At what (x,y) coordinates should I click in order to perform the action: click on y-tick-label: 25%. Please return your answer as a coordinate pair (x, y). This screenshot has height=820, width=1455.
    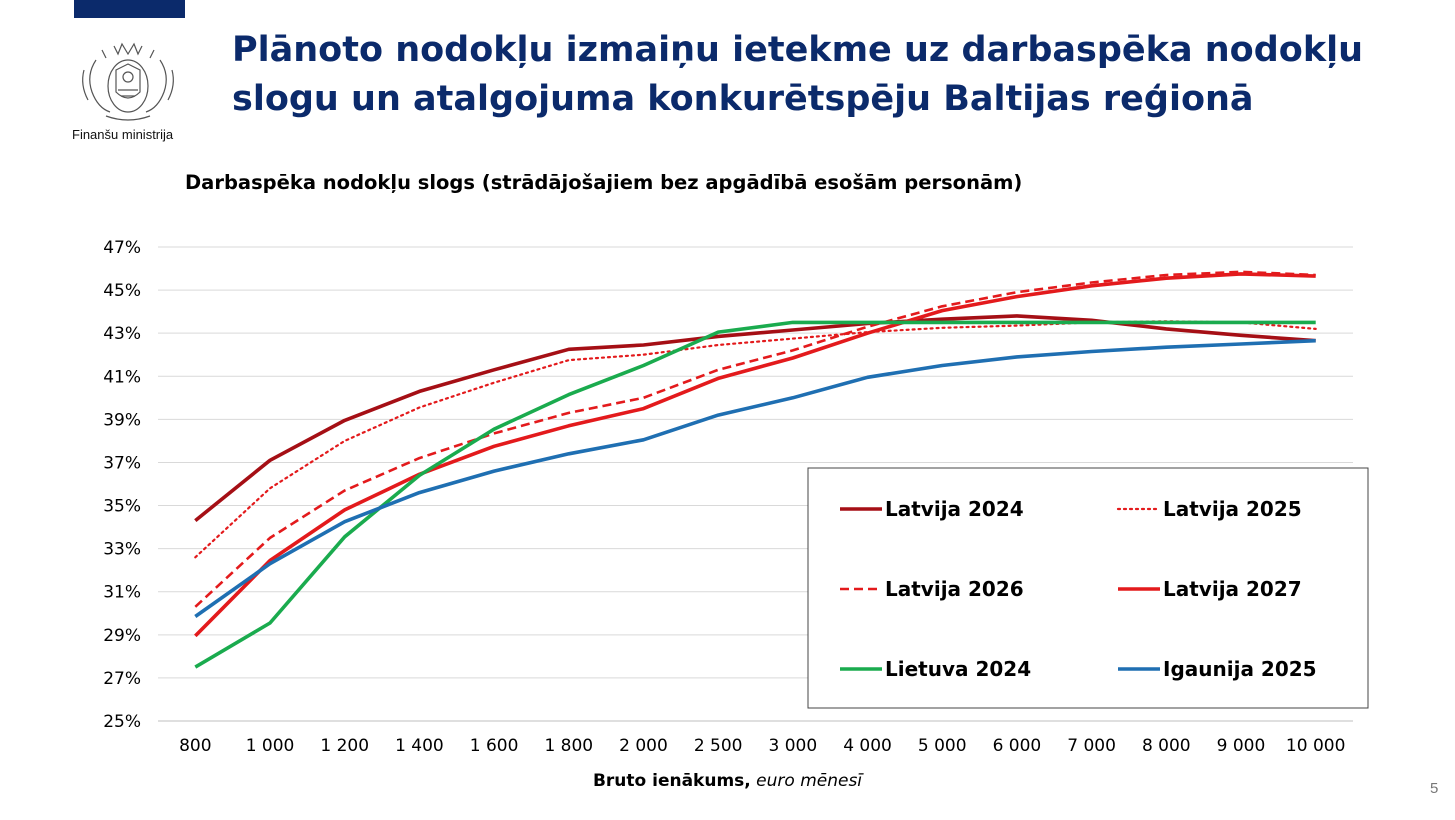
    Looking at the image, I should click on (122, 722).